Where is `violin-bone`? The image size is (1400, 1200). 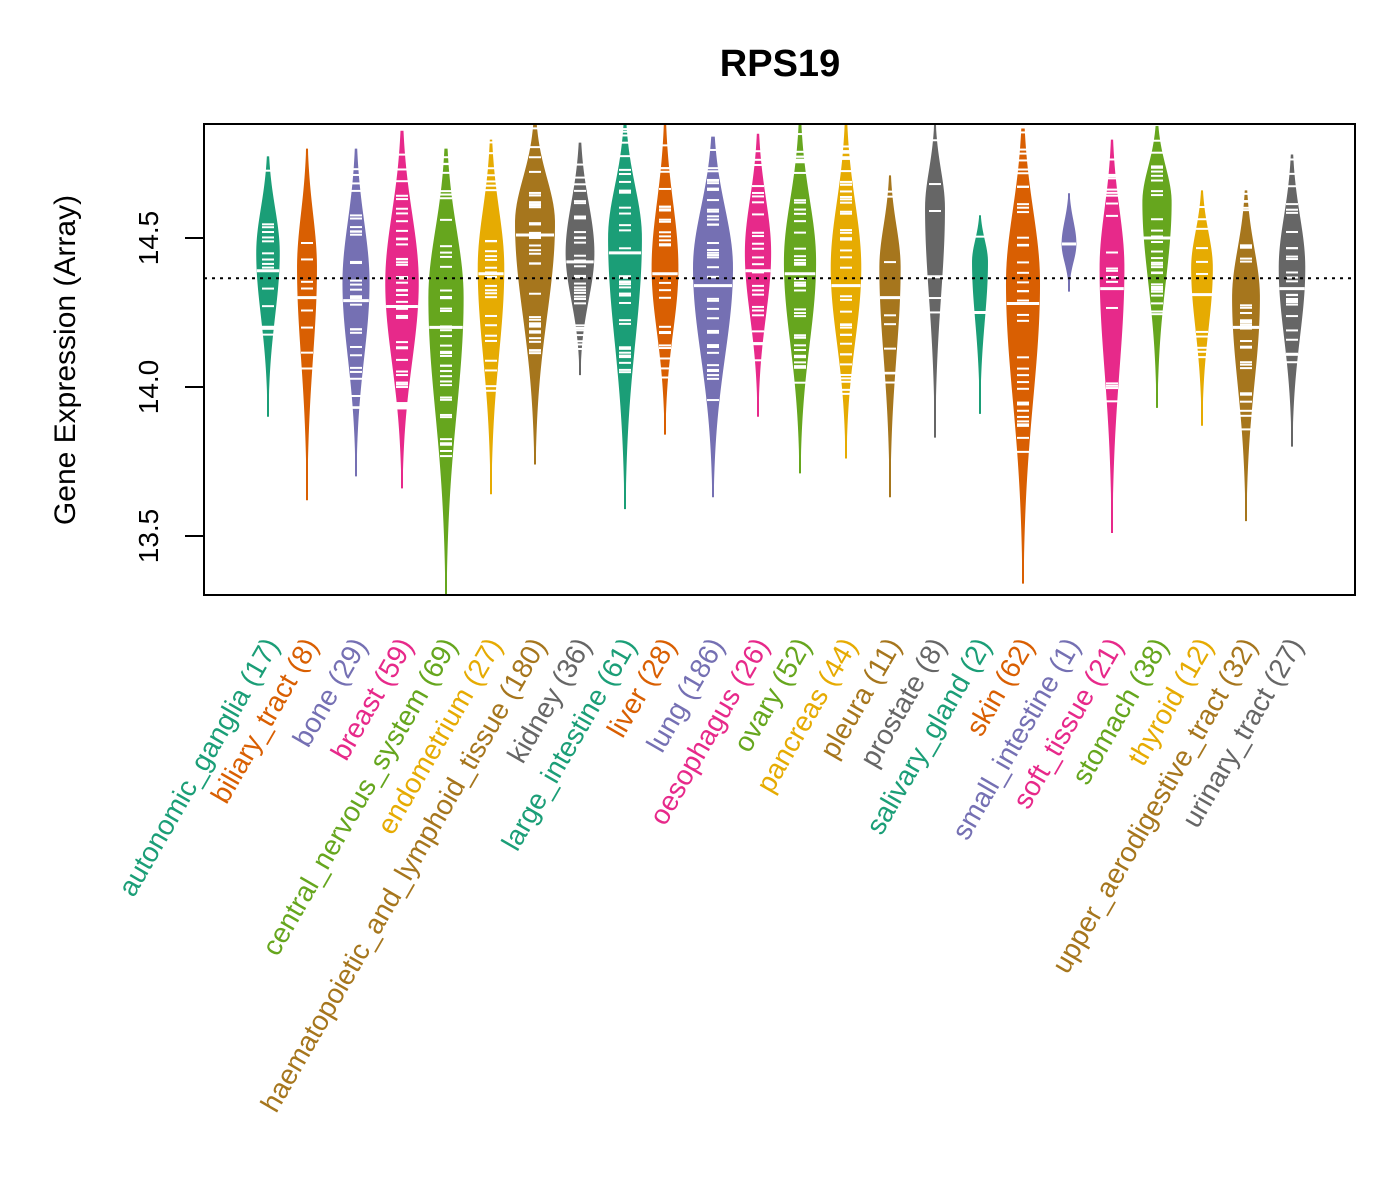
violin-bone is located at coordinates (356, 312).